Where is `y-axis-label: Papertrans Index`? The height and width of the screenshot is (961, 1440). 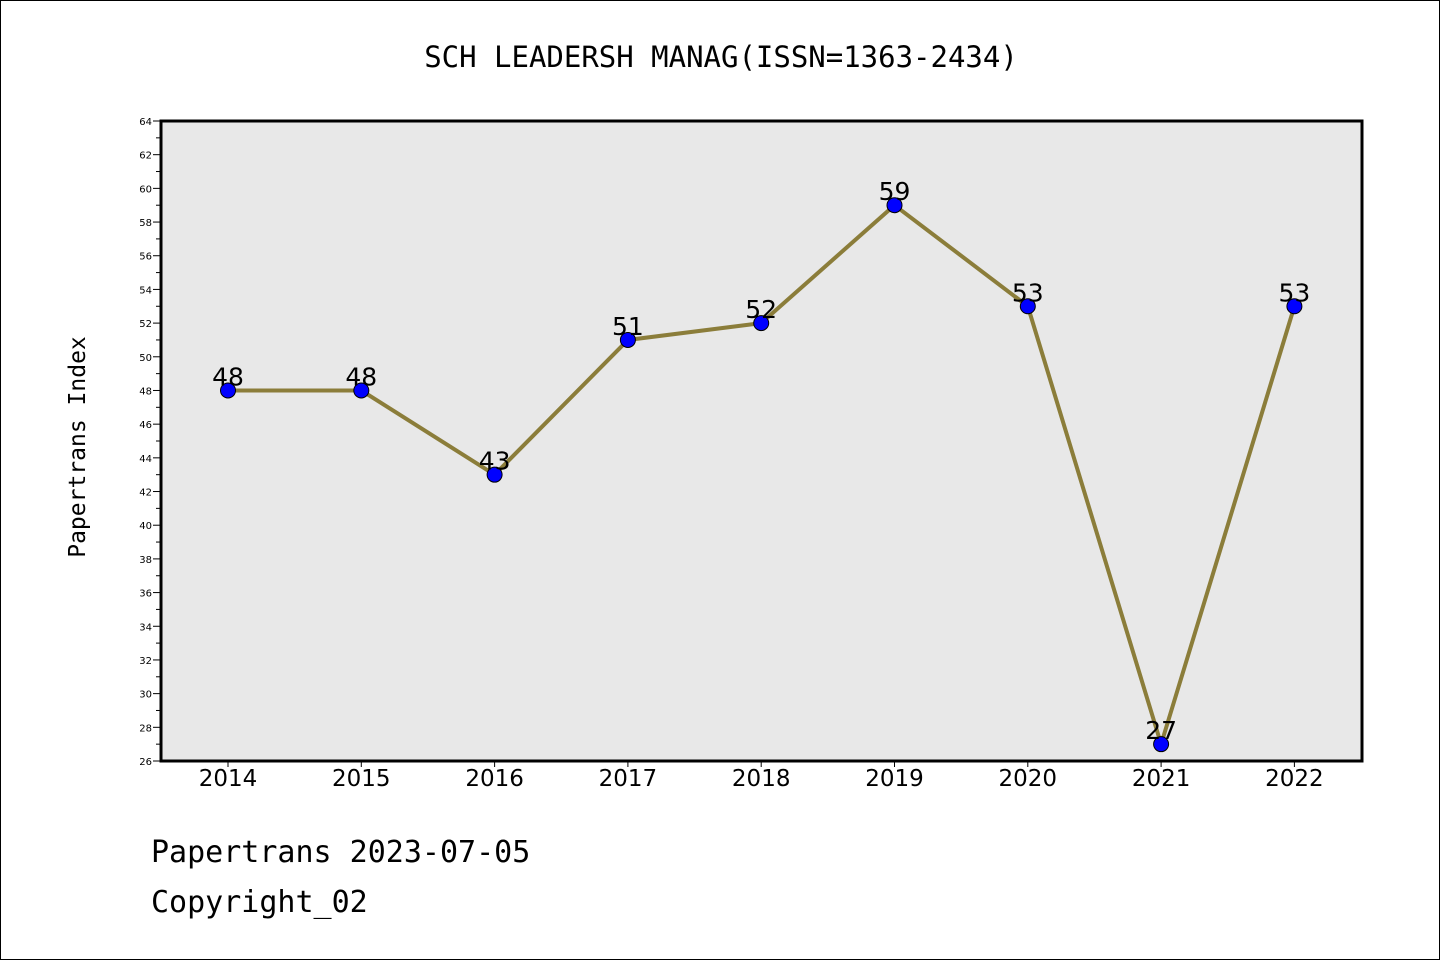 y-axis-label: Papertrans Index is located at coordinates (78, 447).